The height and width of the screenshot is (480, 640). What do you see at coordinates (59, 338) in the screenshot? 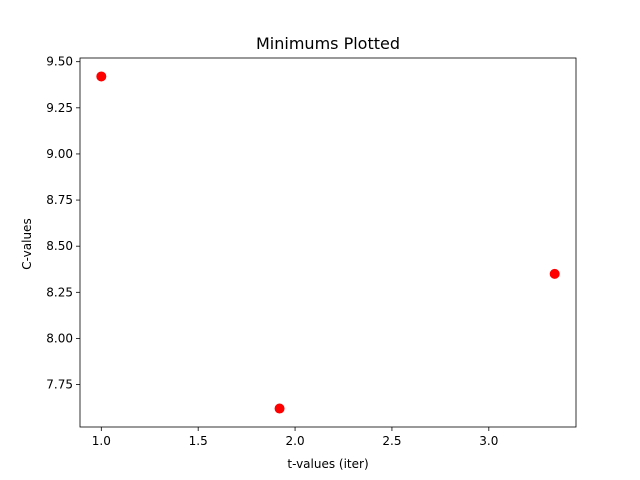
I see `y-tick-label: 8.00` at bounding box center [59, 338].